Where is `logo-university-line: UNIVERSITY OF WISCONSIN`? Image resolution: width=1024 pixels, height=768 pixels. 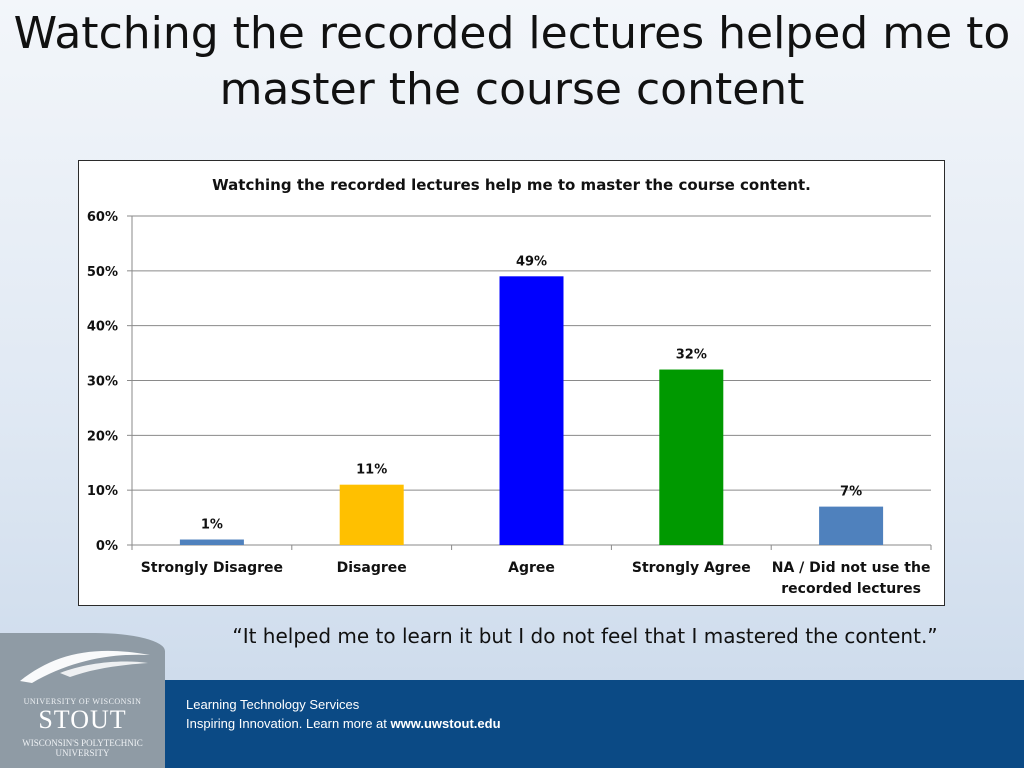
logo-university-line: UNIVERSITY OF WISCONSIN is located at coordinates (82, 701).